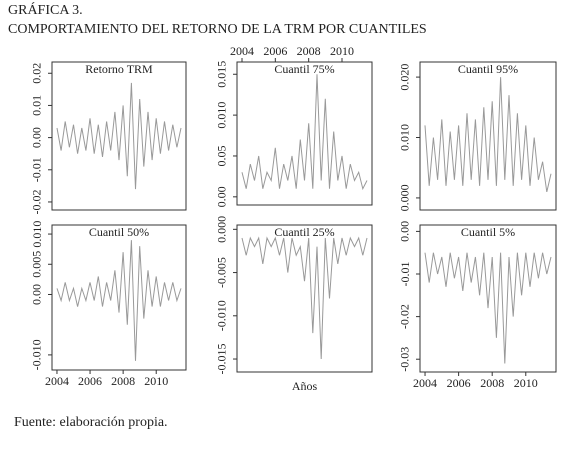  What do you see at coordinates (405, 77) in the screenshot?
I see `y-tick-label: 0.020` at bounding box center [405, 77].